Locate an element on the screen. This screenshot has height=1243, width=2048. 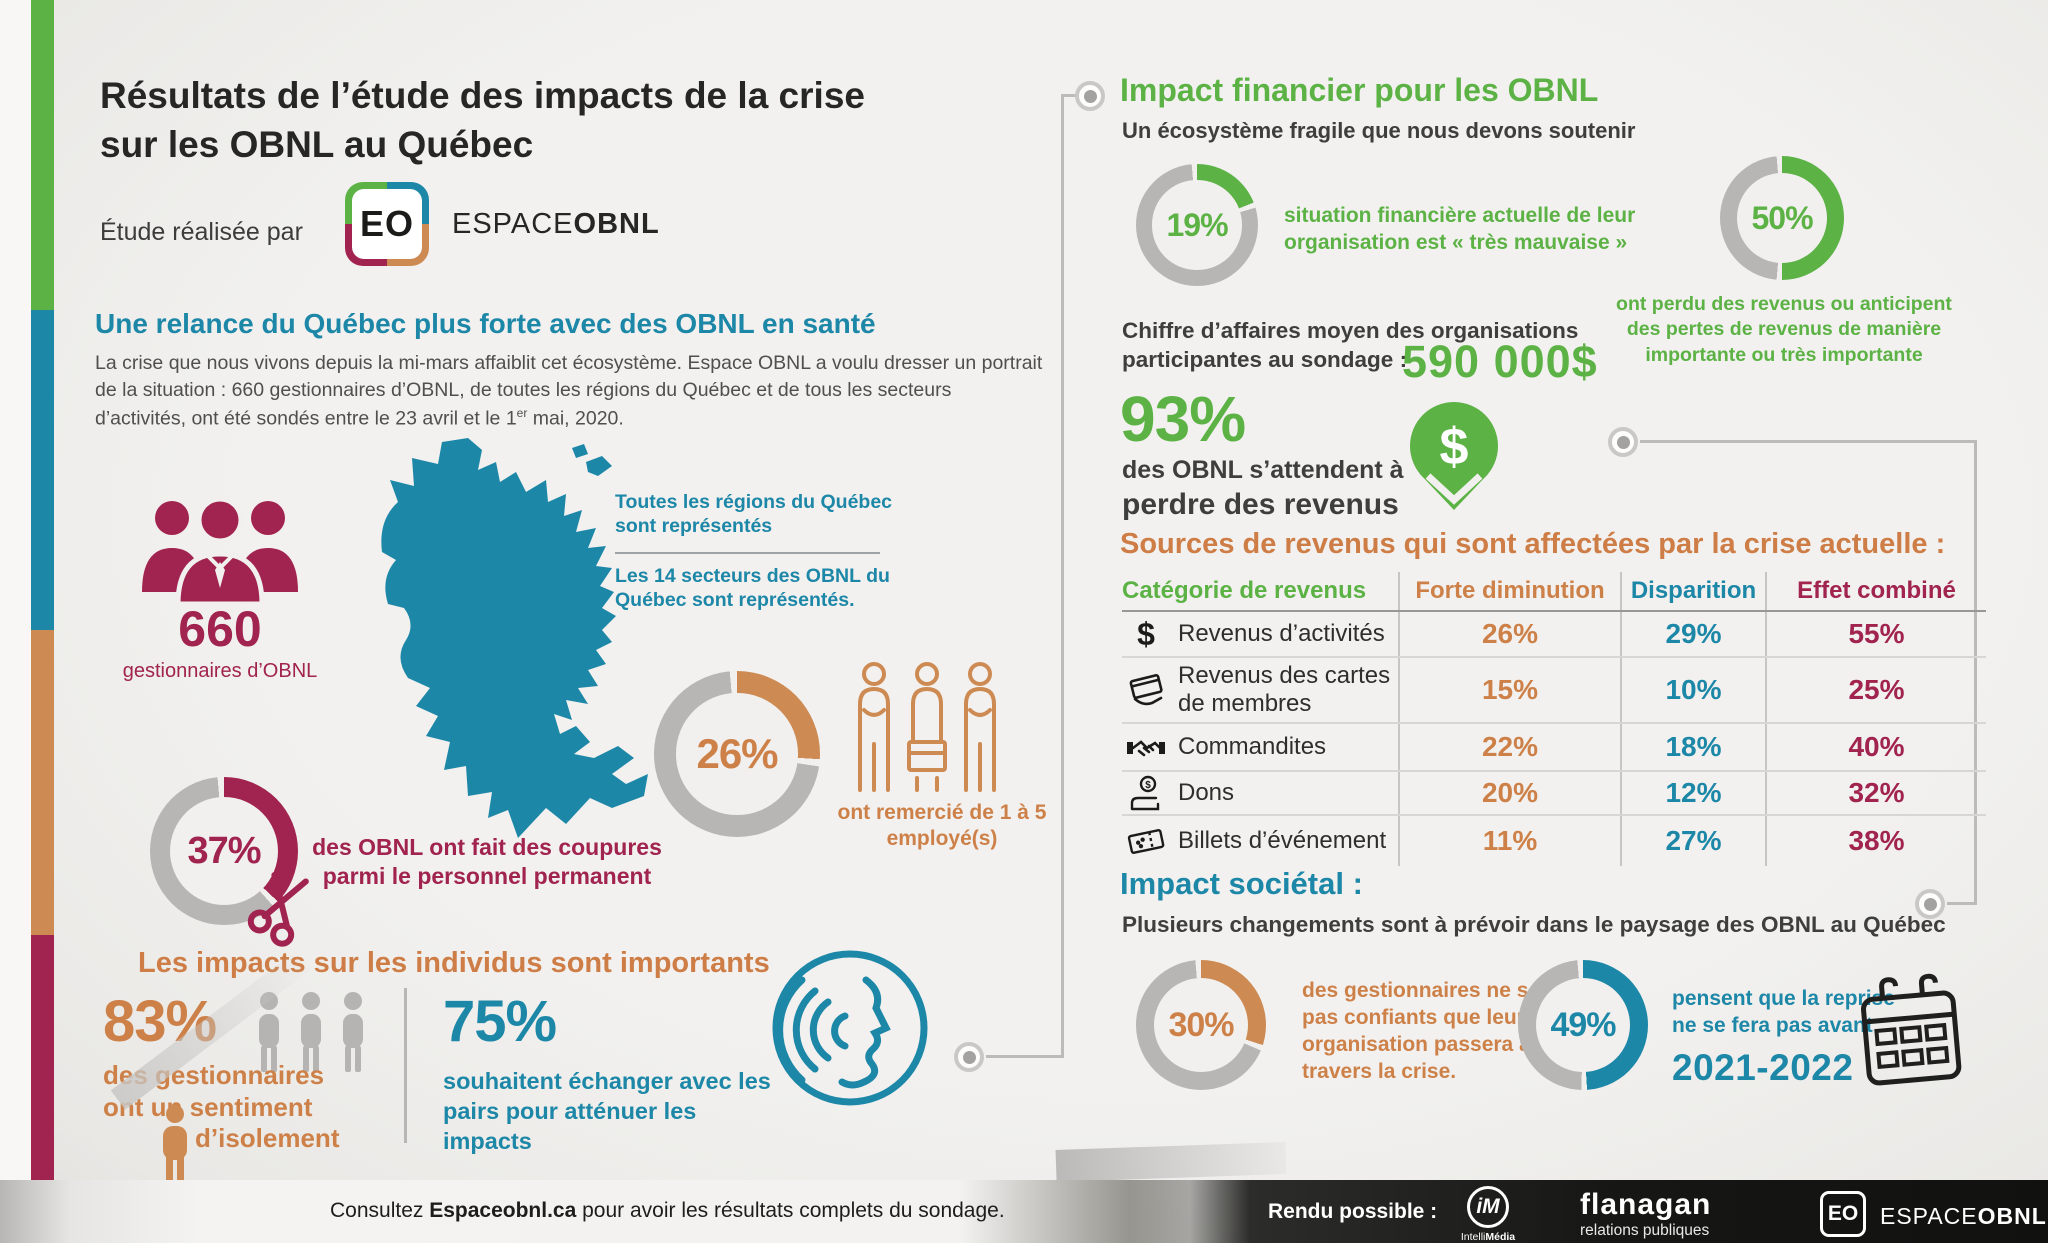
col-header-forte-diminution: Forte diminution is located at coordinates (1509, 591).